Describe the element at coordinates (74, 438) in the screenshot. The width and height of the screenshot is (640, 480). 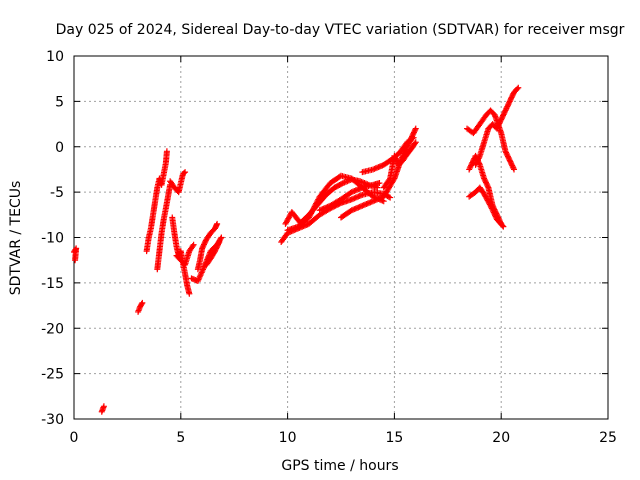
I see `x-tick-label: 0` at that location.